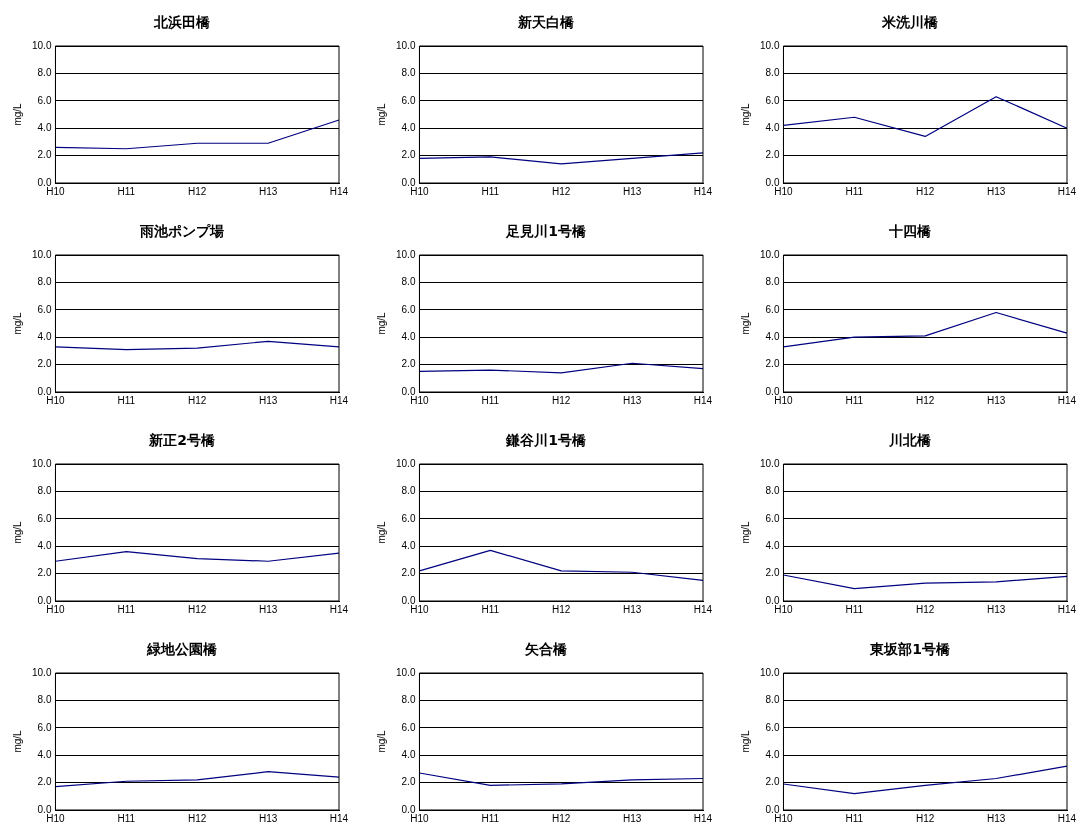 This screenshot has width=1092, height=838. Describe the element at coordinates (182, 23) in the screenshot. I see `chart-title: 北浜田橋` at that location.